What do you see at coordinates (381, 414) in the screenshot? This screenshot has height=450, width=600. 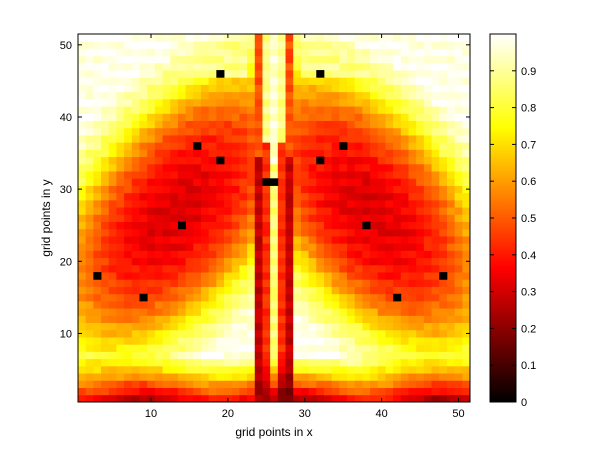 I see `x-tick-label: 40` at bounding box center [381, 414].